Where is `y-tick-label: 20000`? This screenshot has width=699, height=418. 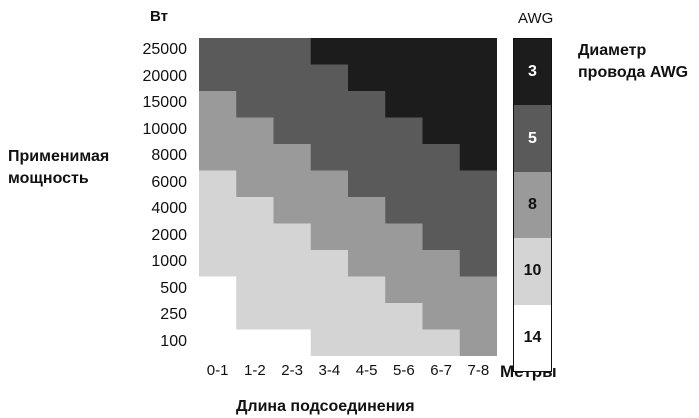
y-tick-label: 20000 is located at coordinates (165, 76).